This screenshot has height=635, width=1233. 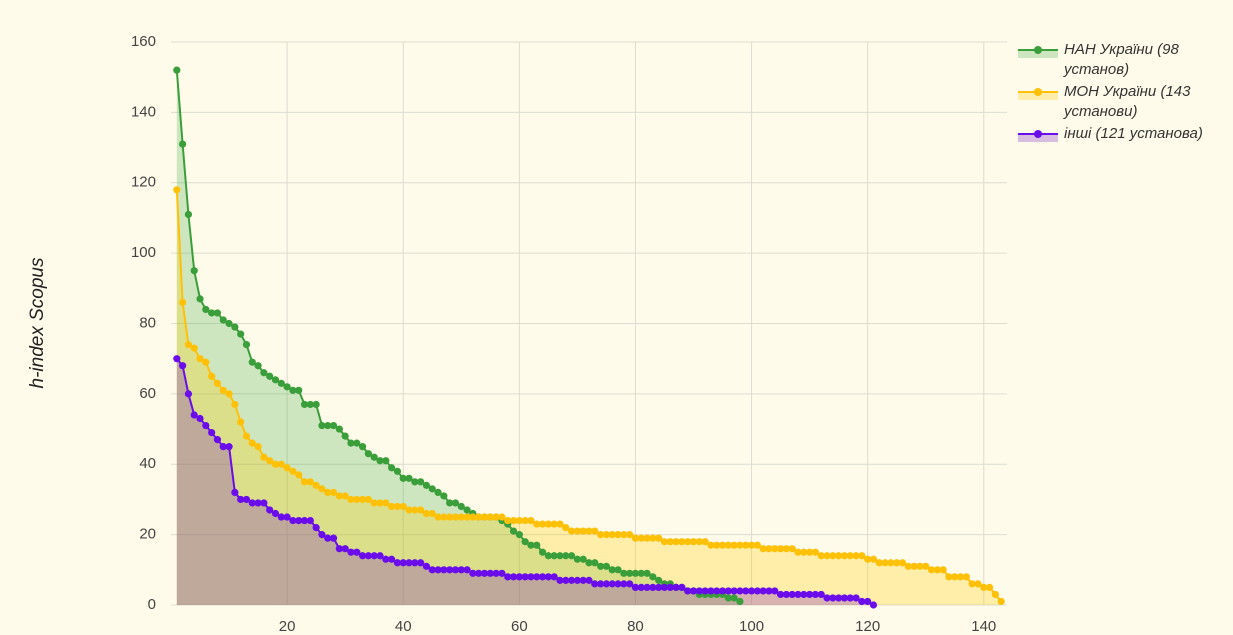 I want to click on legend-item: НАН України (98 установ), so click(x=1125, y=60).